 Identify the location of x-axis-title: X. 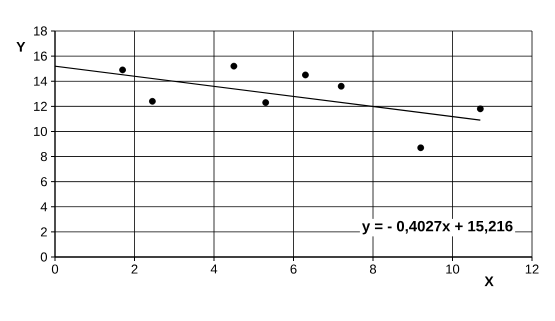
(489, 281).